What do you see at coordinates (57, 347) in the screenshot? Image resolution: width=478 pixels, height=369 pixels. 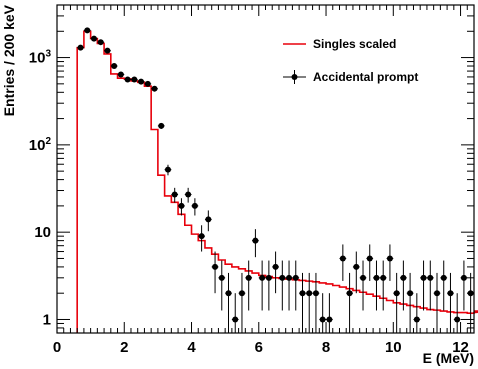 I see `x-tick-label: 0` at bounding box center [57, 347].